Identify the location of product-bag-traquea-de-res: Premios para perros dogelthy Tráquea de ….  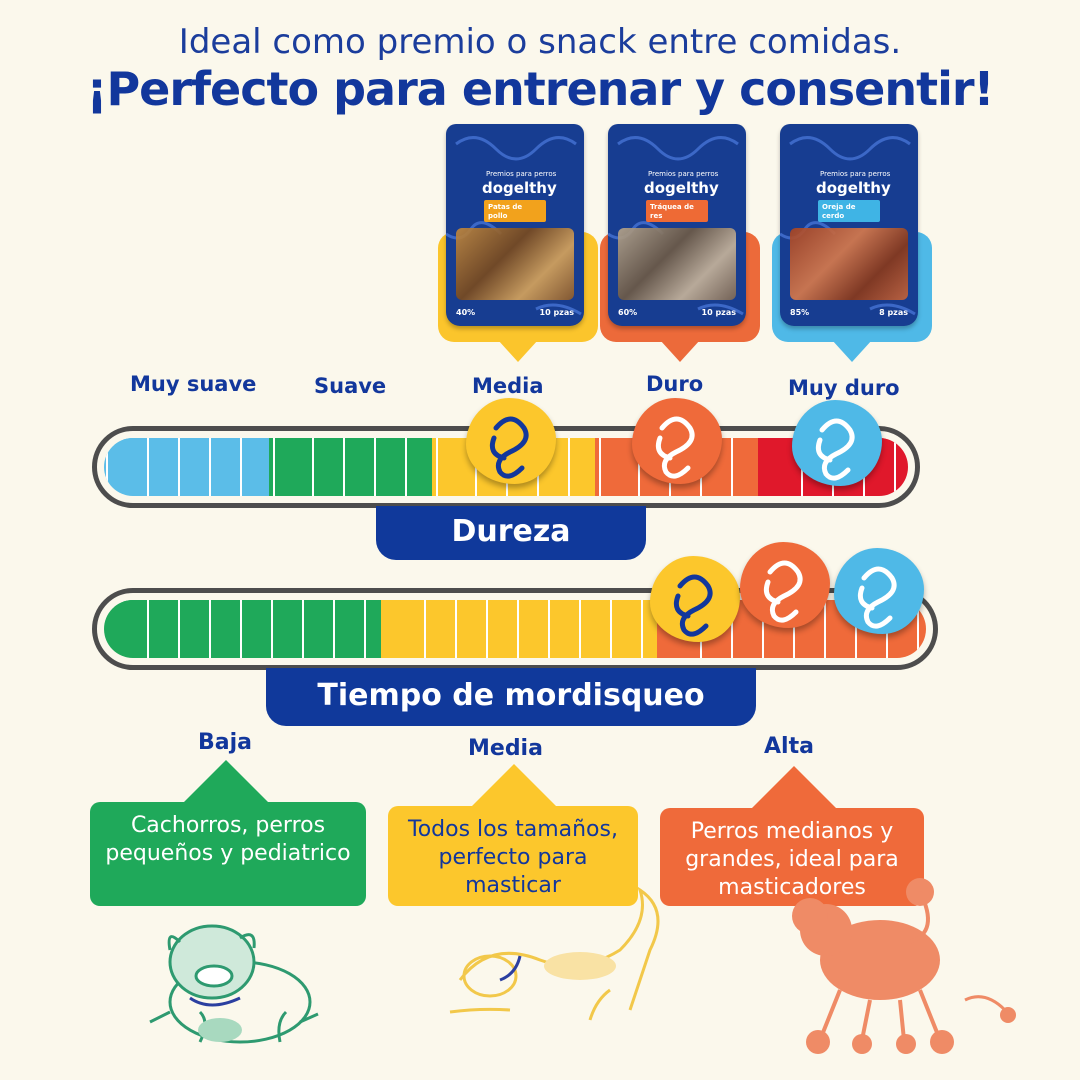
(677, 225).